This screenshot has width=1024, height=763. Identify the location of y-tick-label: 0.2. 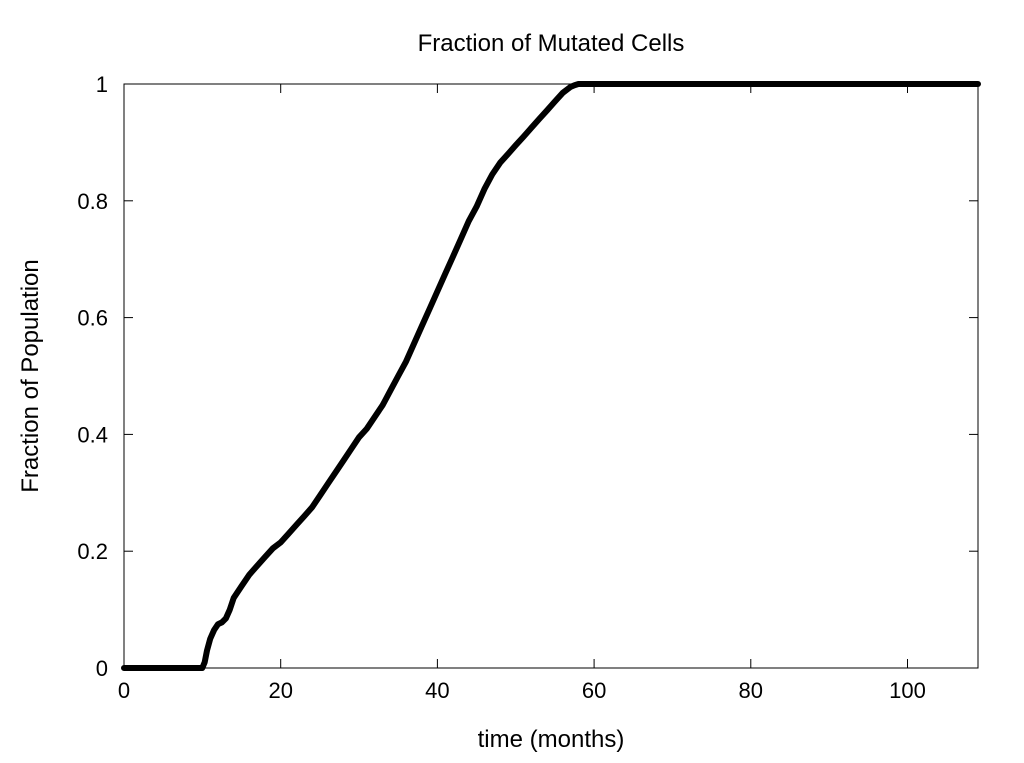
(92, 551).